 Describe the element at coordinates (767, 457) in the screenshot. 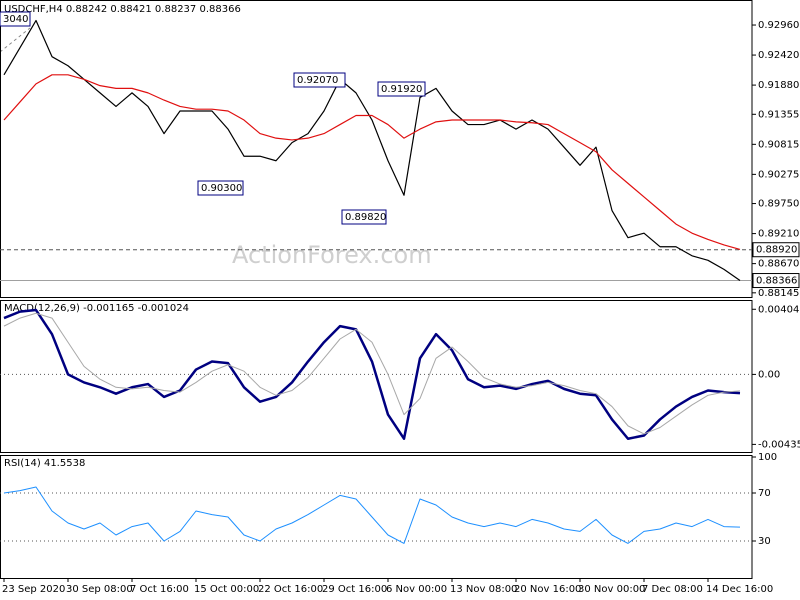

I see `y-tick-label: 100` at that location.